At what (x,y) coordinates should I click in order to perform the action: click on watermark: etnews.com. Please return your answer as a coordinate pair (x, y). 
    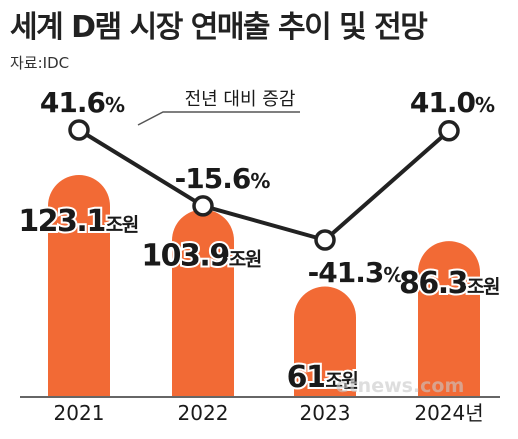
    Looking at the image, I should click on (400, 386).